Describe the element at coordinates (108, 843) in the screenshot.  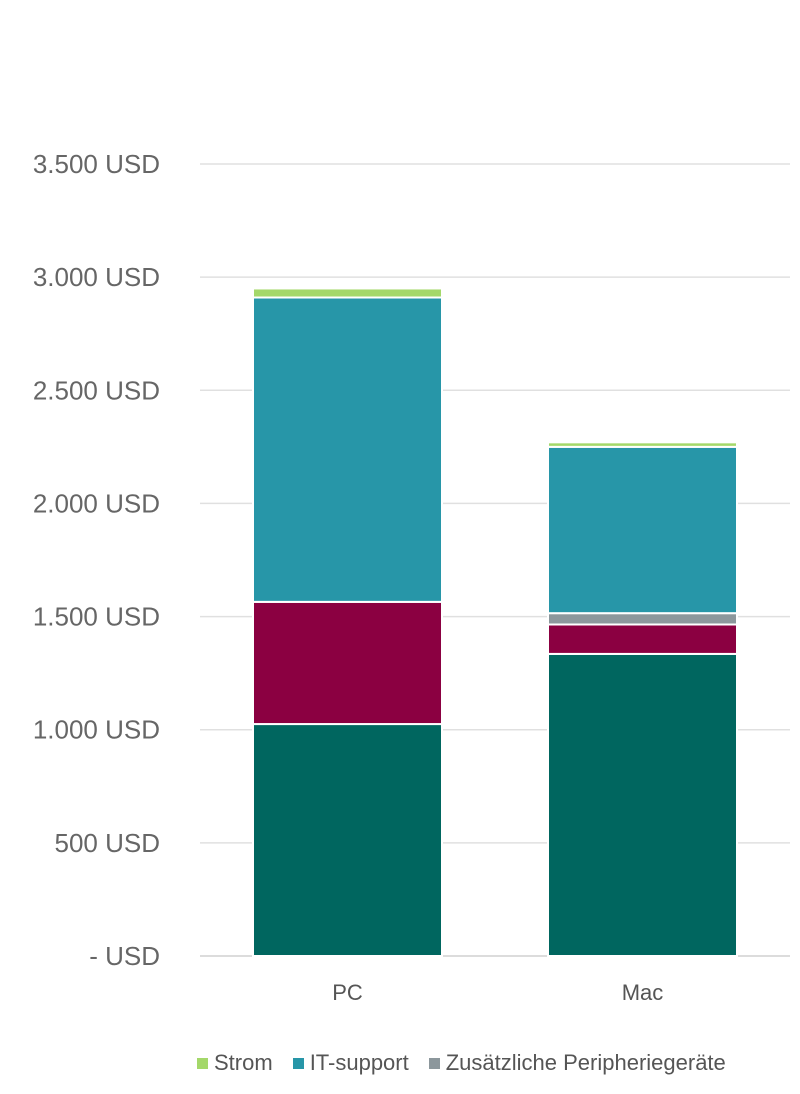
I see `y-tick-label: 500 USD` at that location.